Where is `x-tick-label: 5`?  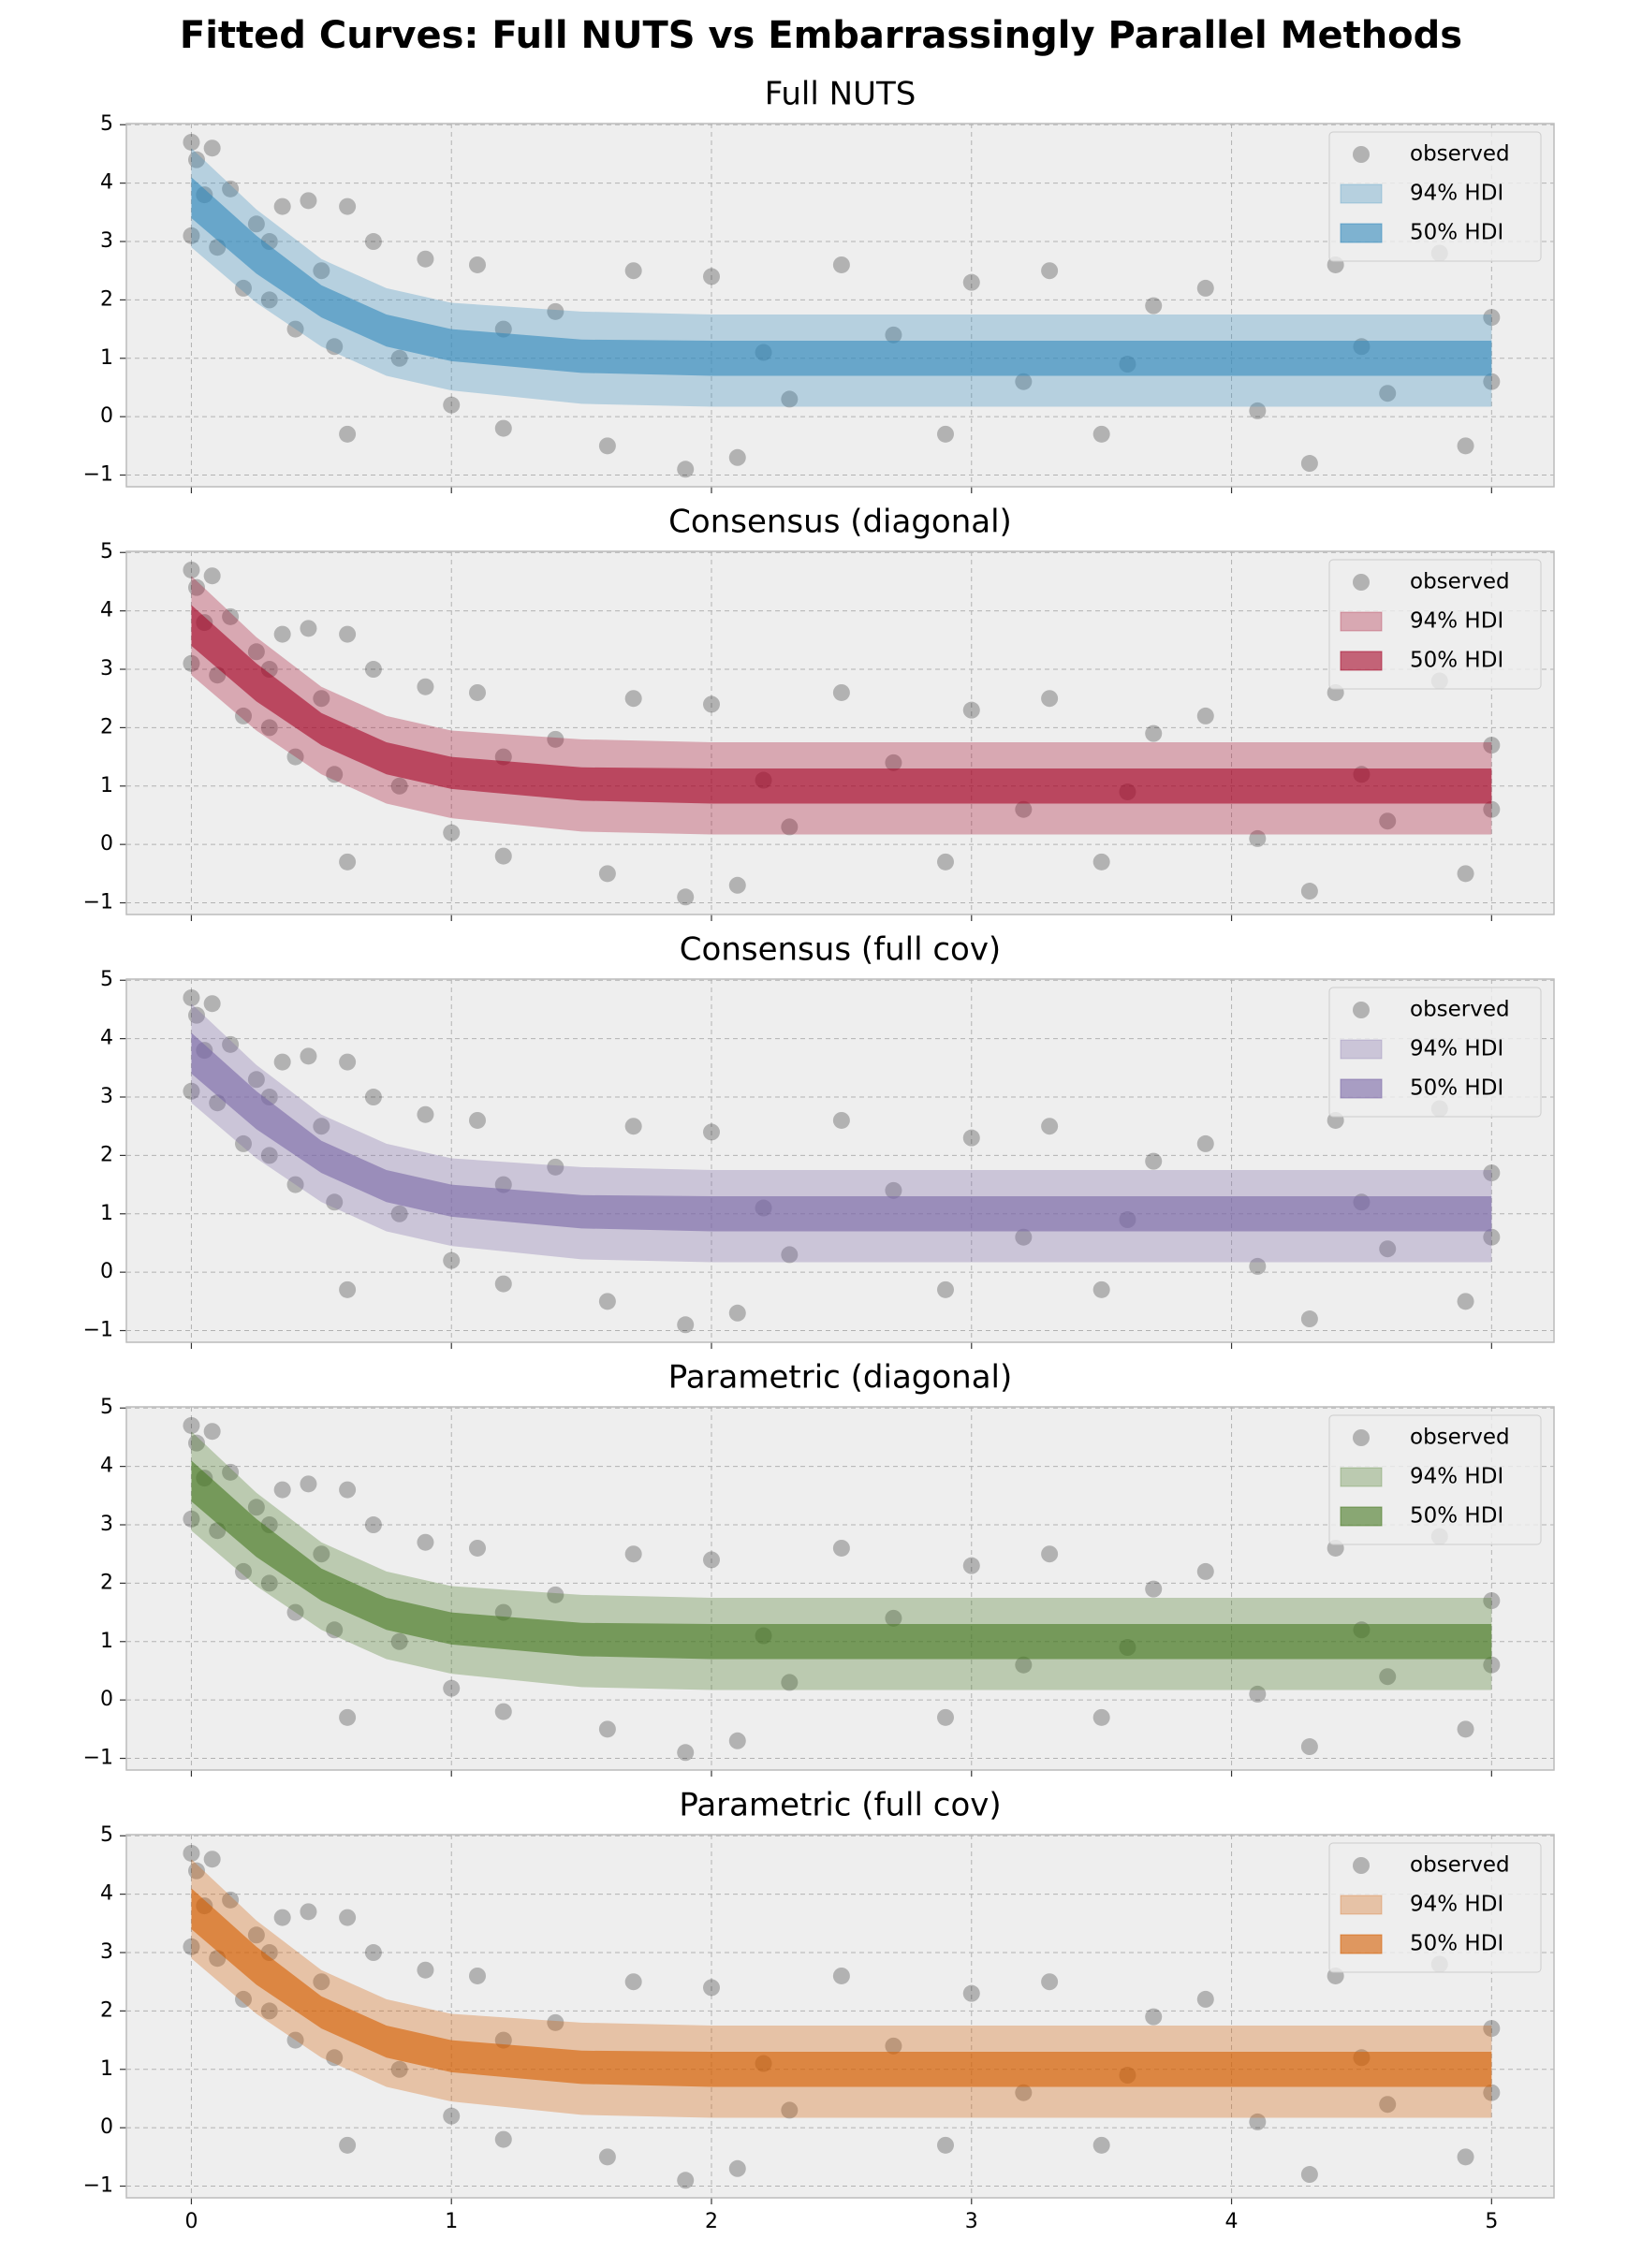
x-tick-label: 5 is located at coordinates (1491, 2221).